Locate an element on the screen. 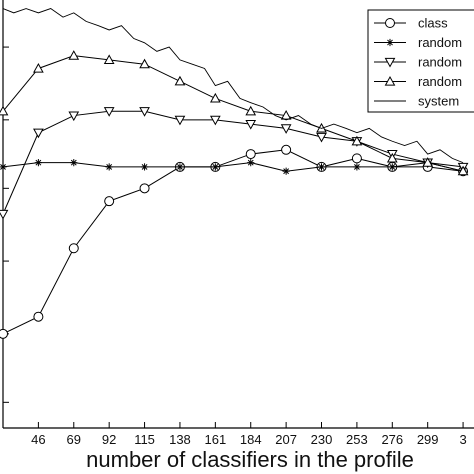 This screenshot has width=474, height=474. x-tick-labels: 46 69 92 115 138 161 184 207 230 253 276 299 3 is located at coordinates (249, 434).